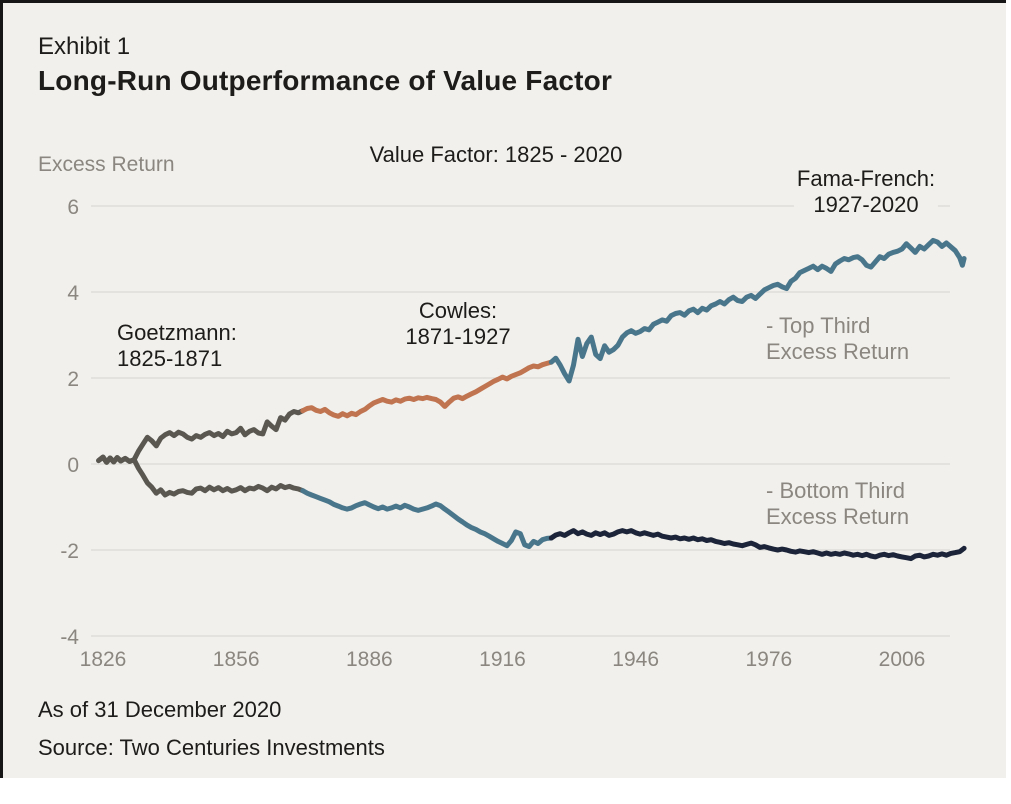  I want to click on annotation-cowles-line1: Cowles:, so click(458, 310).